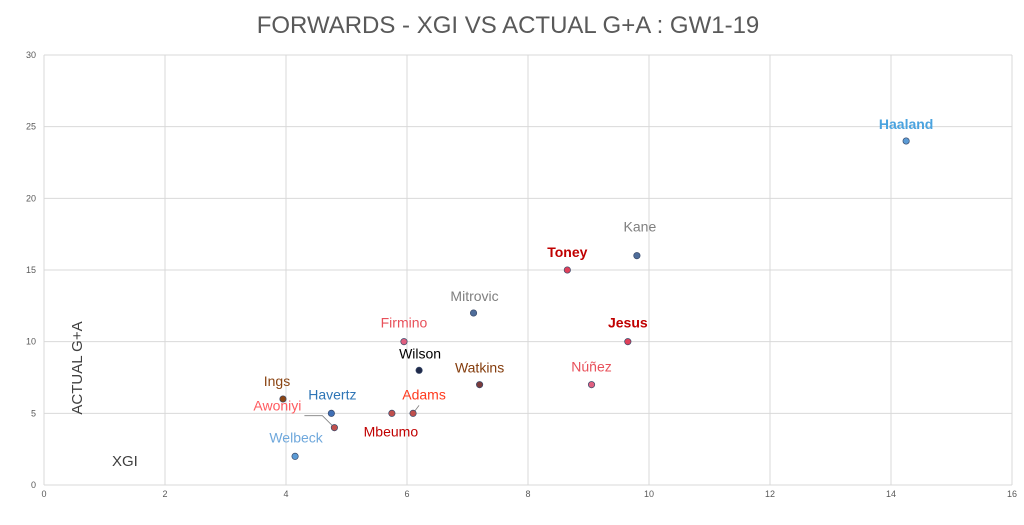 Image resolution: width=1024 pixels, height=525 pixels. I want to click on point-wilson, so click(419, 370).